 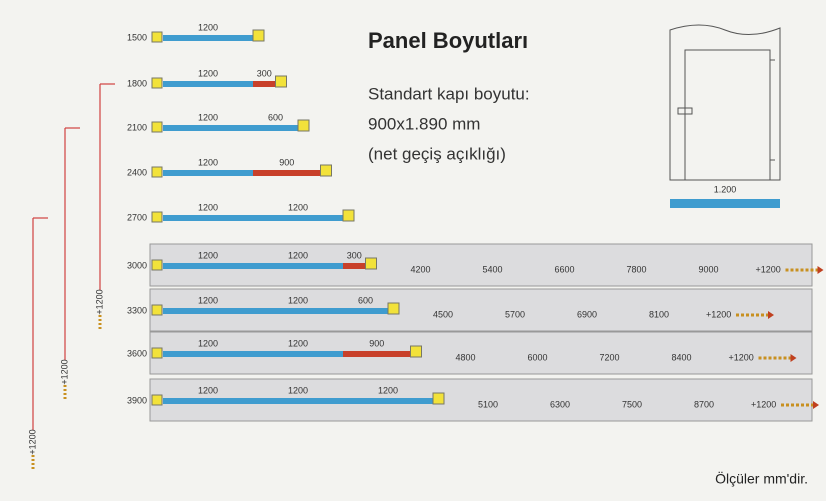 I want to click on door-drawing, so click(x=725, y=102).